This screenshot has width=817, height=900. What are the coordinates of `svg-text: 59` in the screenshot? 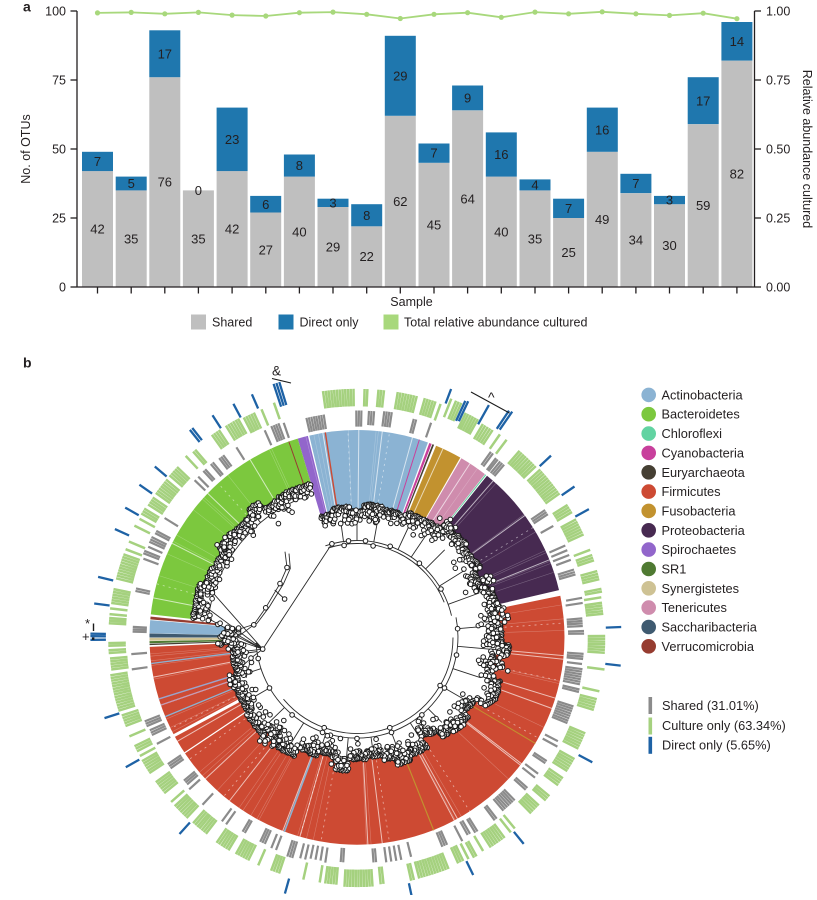 It's located at (703, 205).